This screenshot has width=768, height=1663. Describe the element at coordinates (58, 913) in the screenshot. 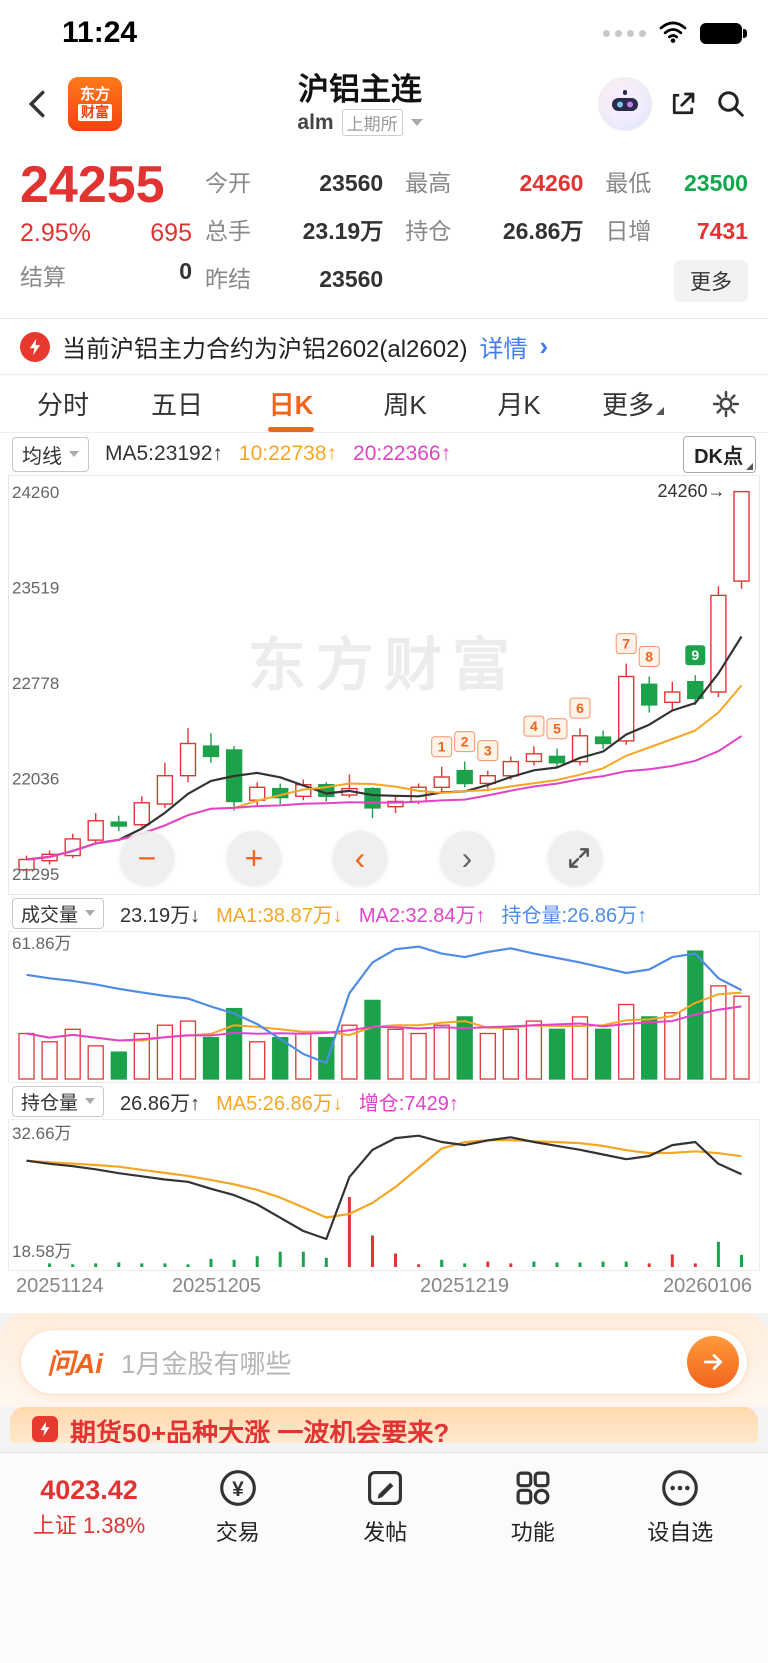

I see `volume-selector: 成交量` at that location.